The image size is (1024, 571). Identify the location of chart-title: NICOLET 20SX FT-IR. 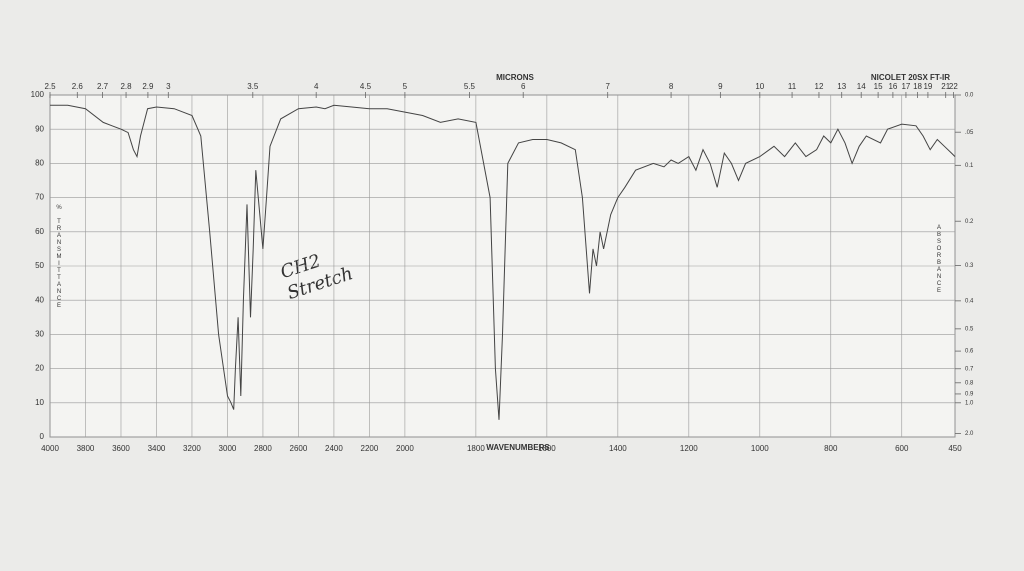
(910, 77).